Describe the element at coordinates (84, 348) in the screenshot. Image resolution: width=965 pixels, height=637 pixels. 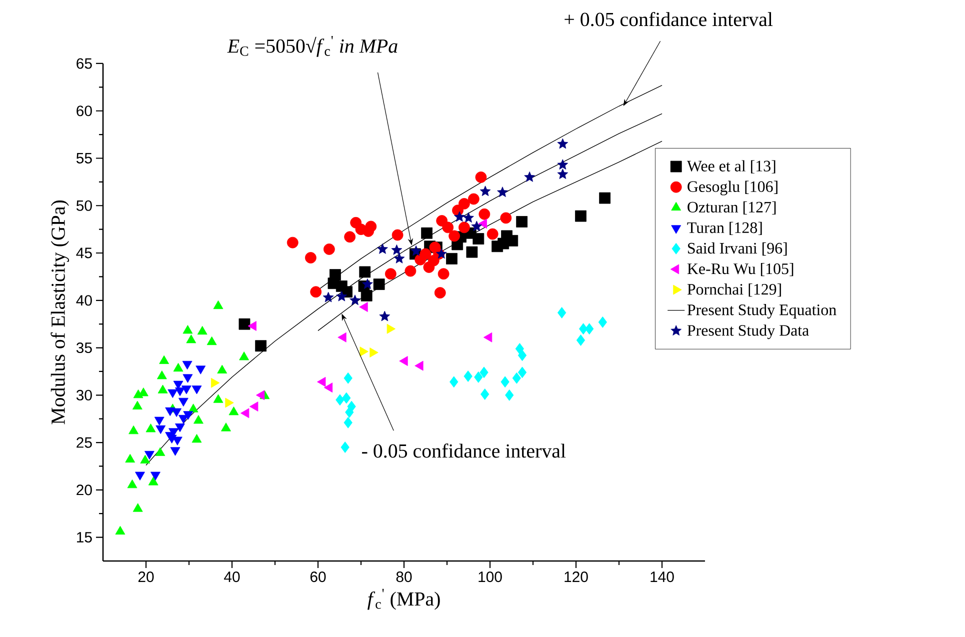
I see `y-tick-label: 35` at that location.